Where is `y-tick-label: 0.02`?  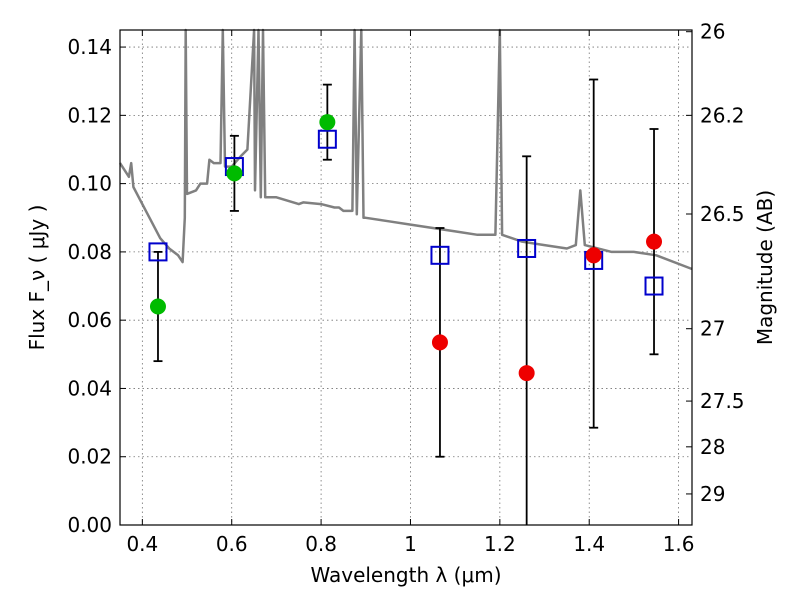 y-tick-label: 0.02 is located at coordinates (89, 457).